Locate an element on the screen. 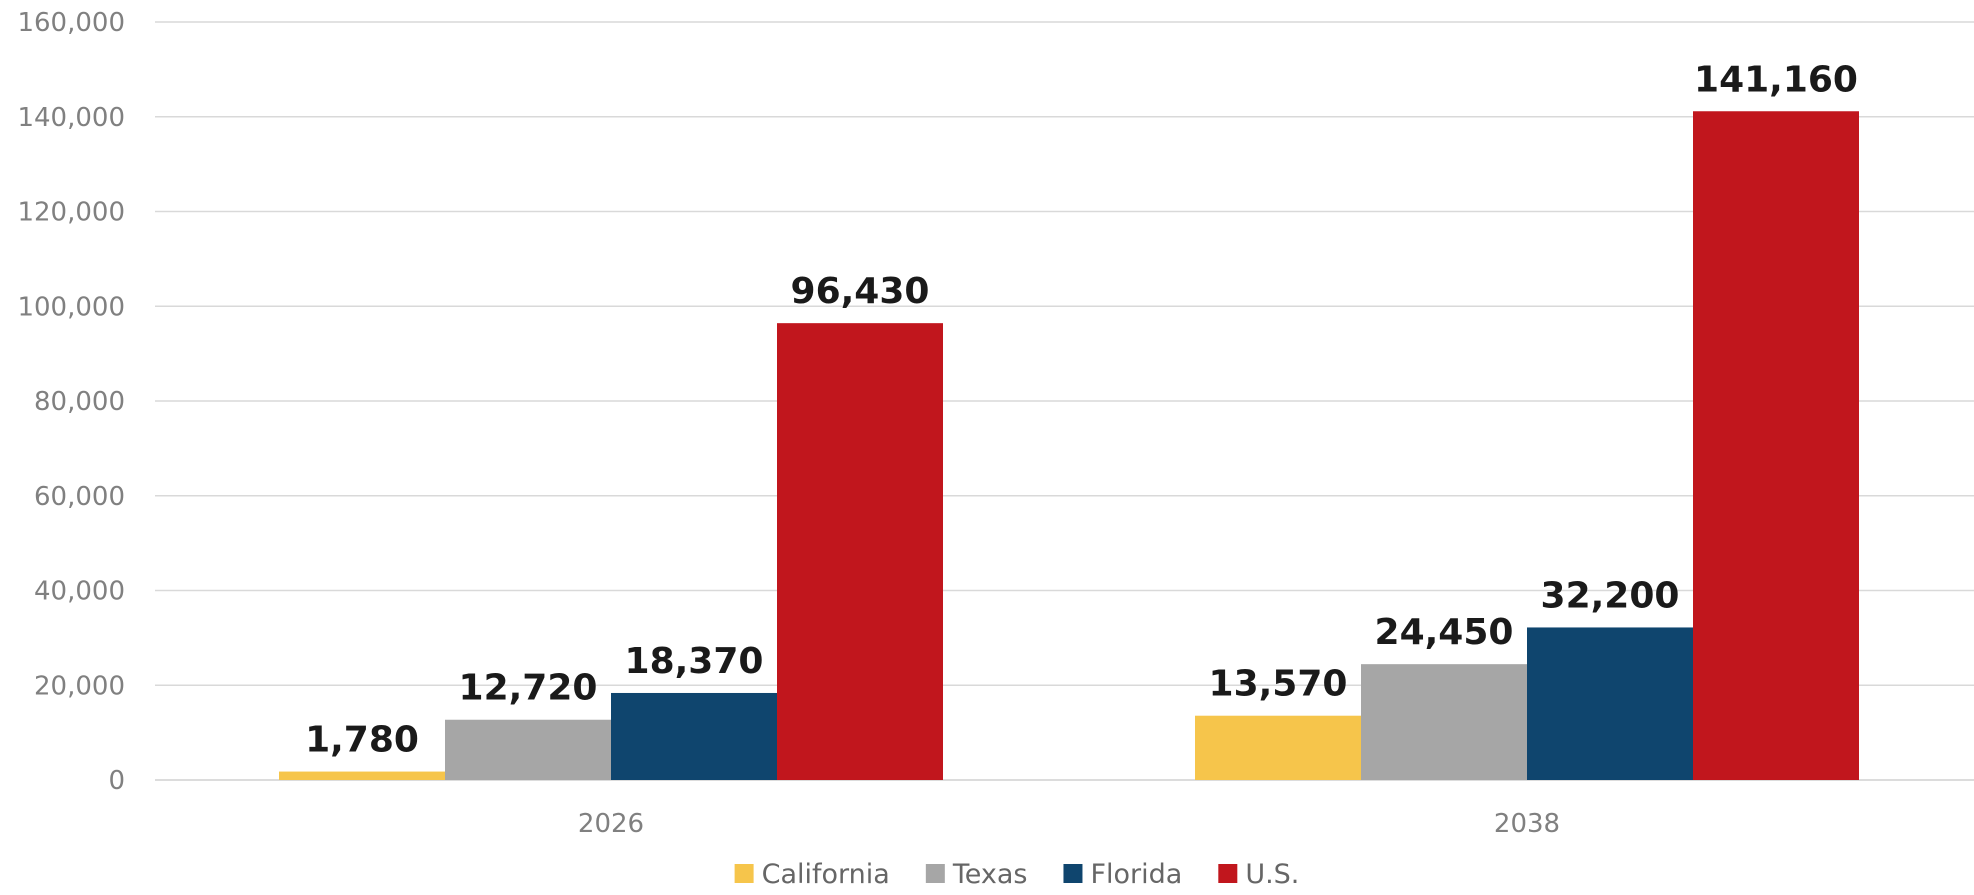 The width and height of the screenshot is (1974, 895). legend-label: U.S. is located at coordinates (1272, 874).